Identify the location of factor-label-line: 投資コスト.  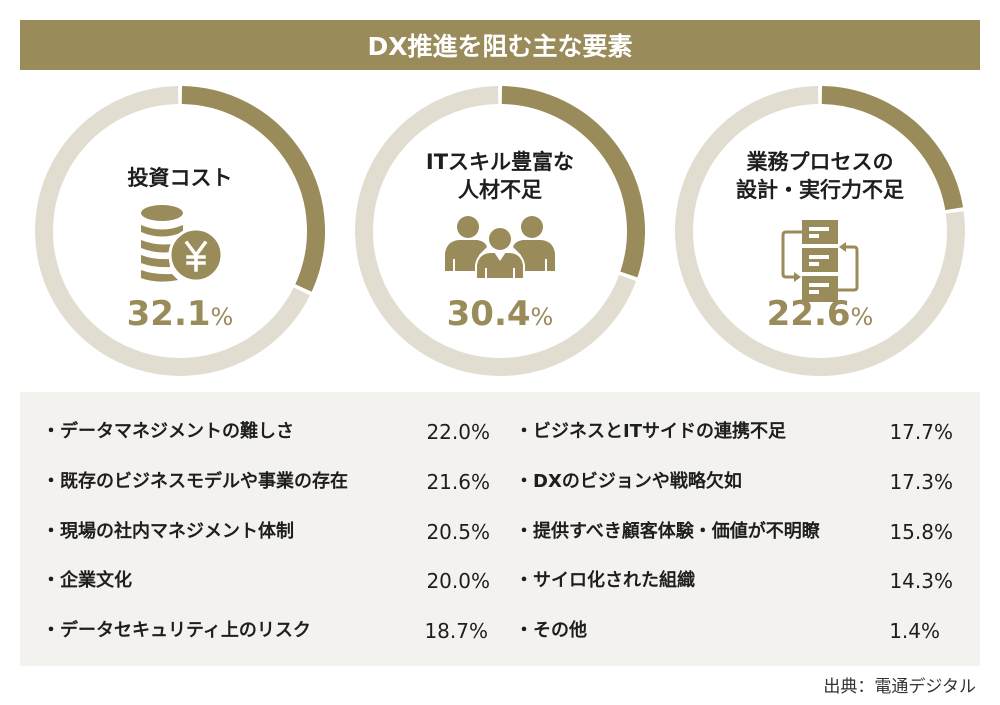
(180, 178).